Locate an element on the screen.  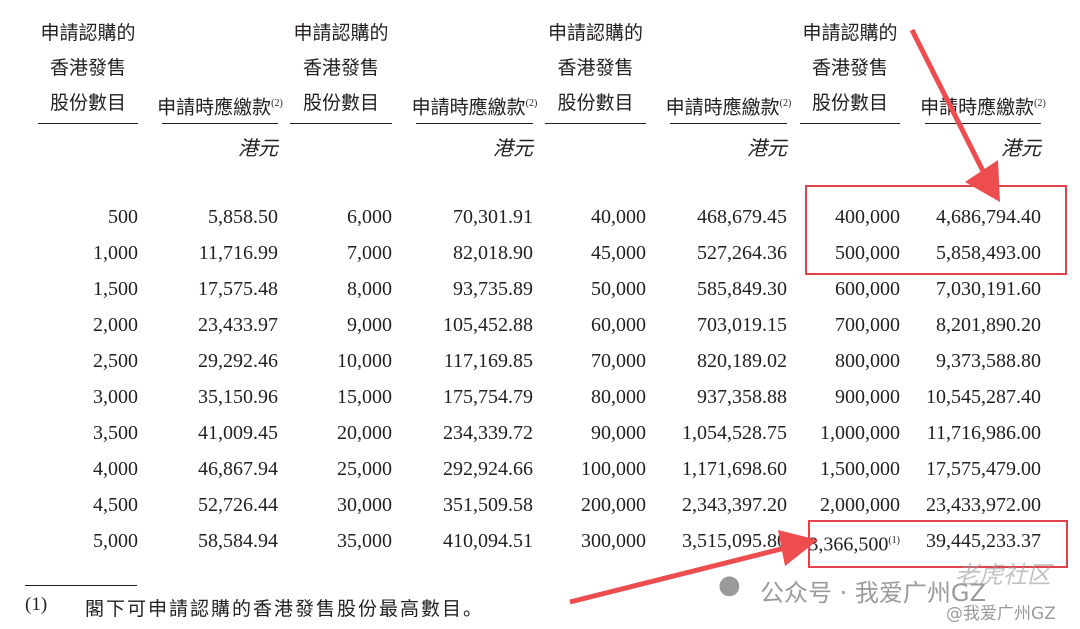
table-cell: 3,366,500(1) is located at coordinates (825, 543).